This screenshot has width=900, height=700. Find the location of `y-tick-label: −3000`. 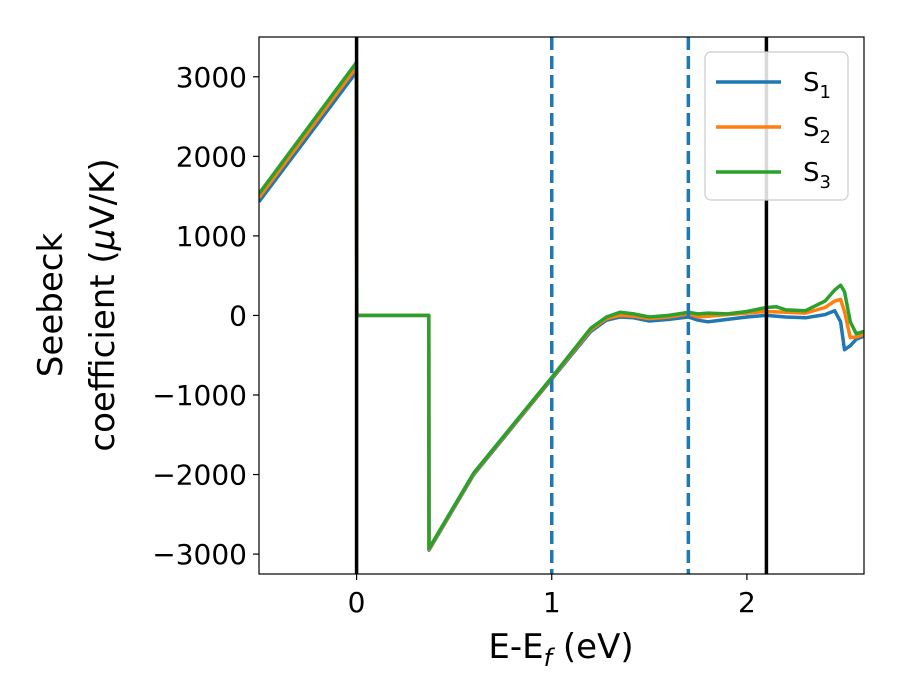

y-tick-label: −3000 is located at coordinates (199, 554).